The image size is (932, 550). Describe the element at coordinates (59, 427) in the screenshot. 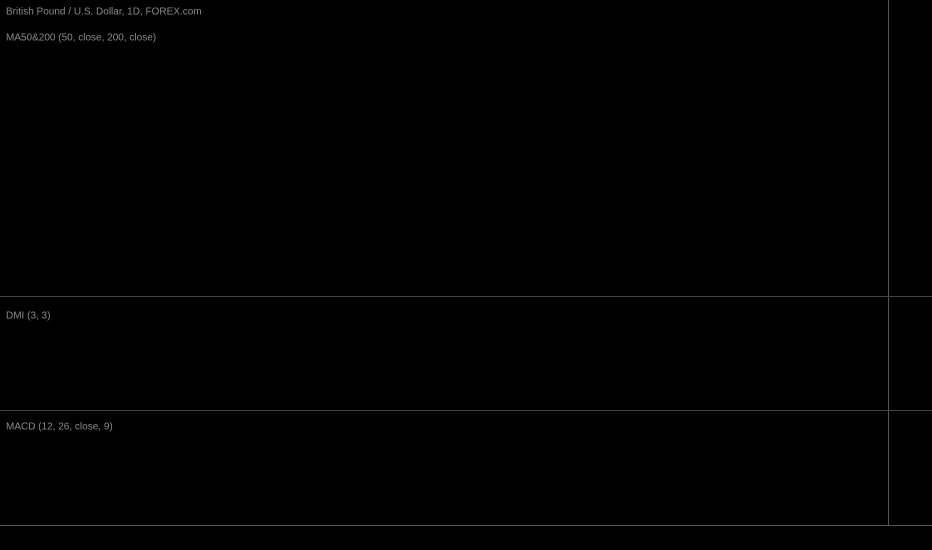

I see `indicator-title: MACD (12, 26, close, 9)` at that location.